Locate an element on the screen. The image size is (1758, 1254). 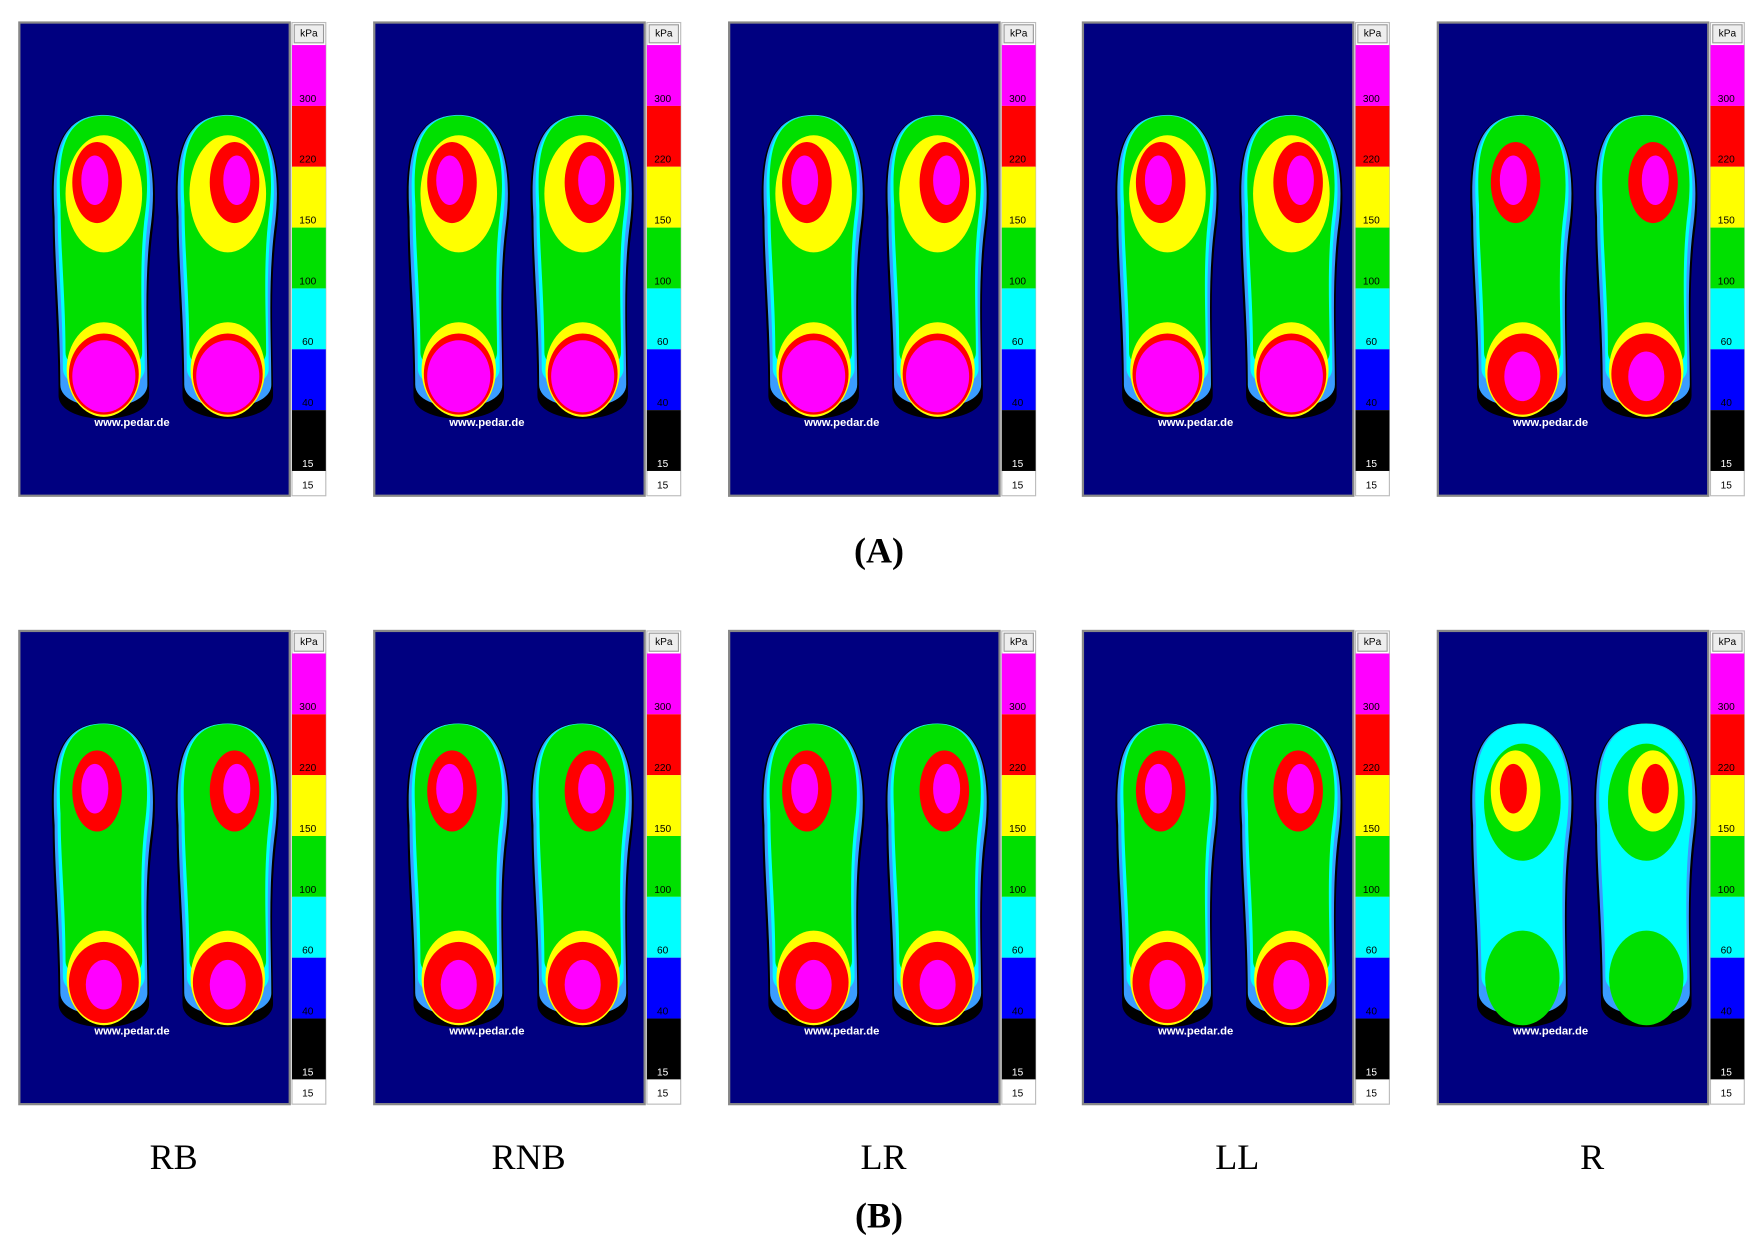
column-label: LR is located at coordinates (883, 1157).